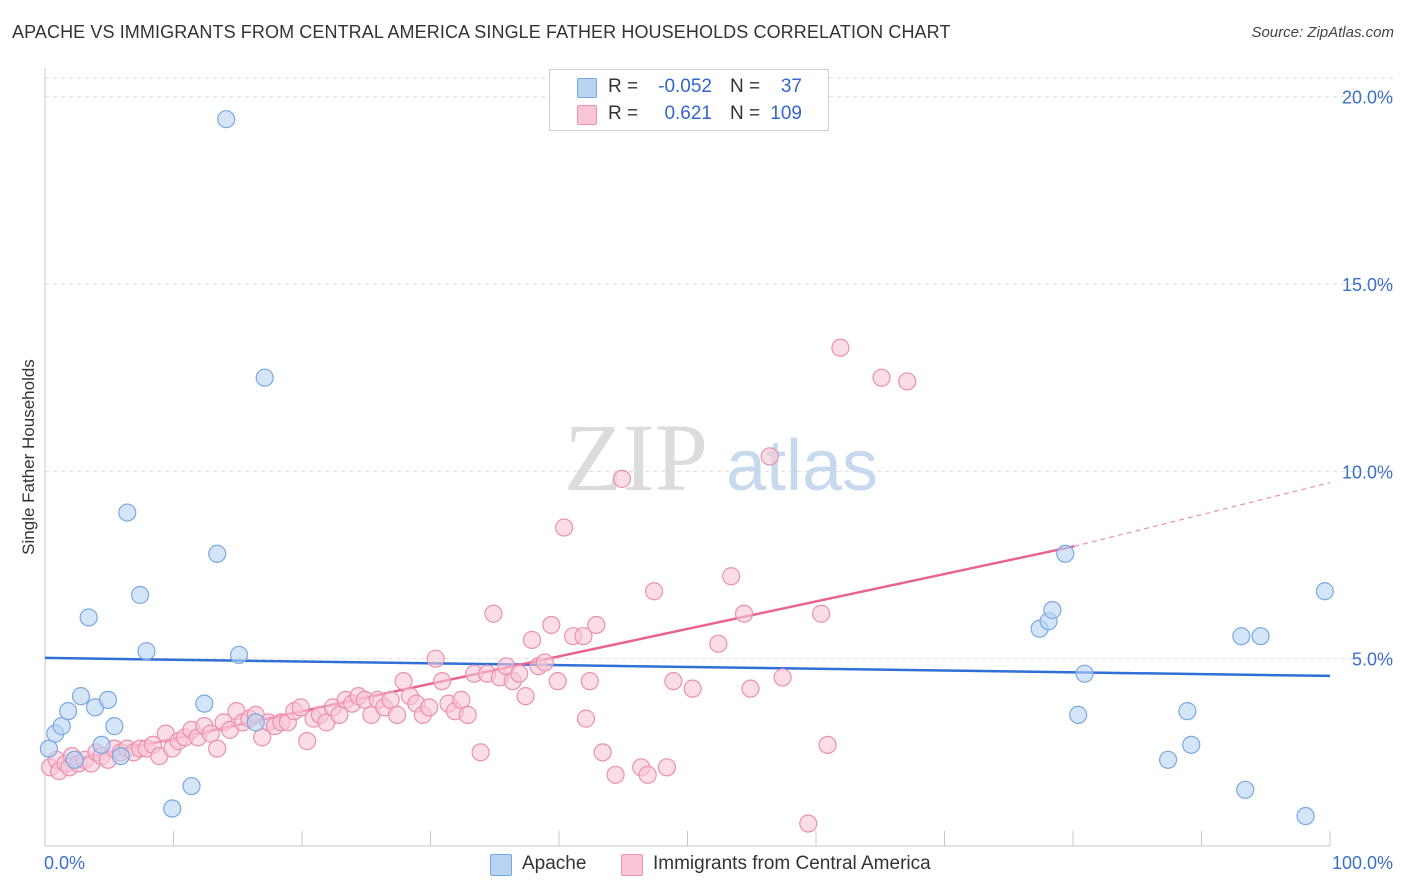 The image size is (1406, 892). What do you see at coordinates (64, 863) in the screenshot?
I see `x-tick-label-min: 0.0%` at bounding box center [64, 863].